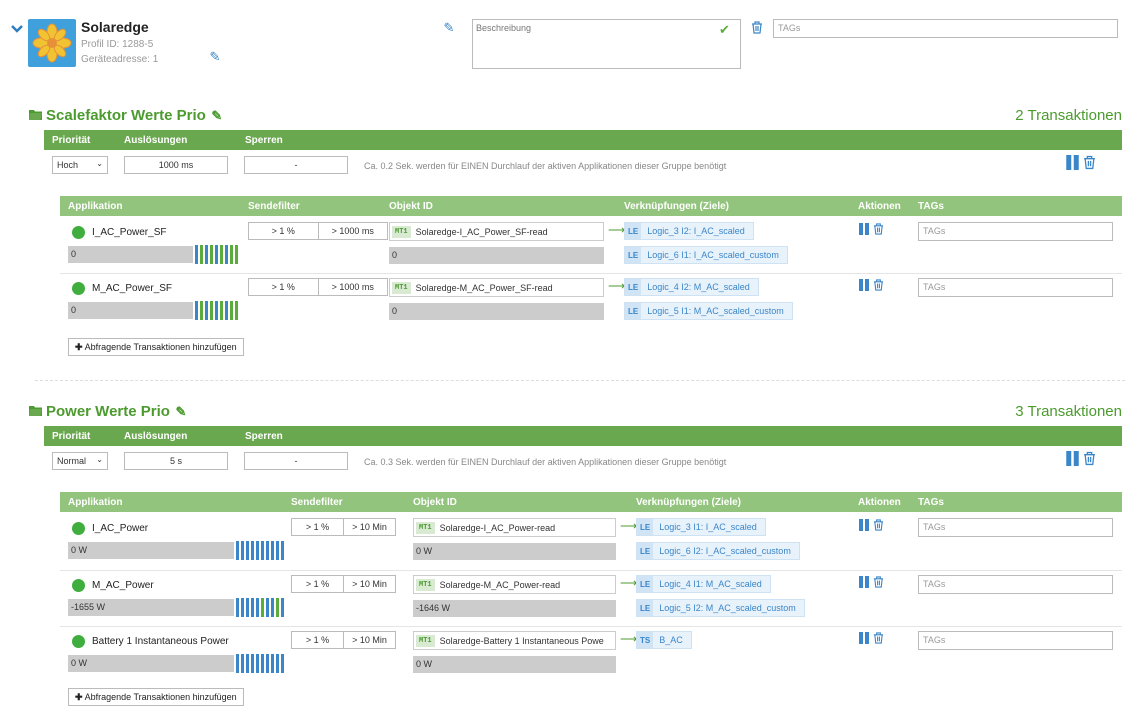  What do you see at coordinates (496, 287) in the screenshot?
I see `object-id: MT1 Solaredge-M_AC_Power_SF-read` at bounding box center [496, 287].